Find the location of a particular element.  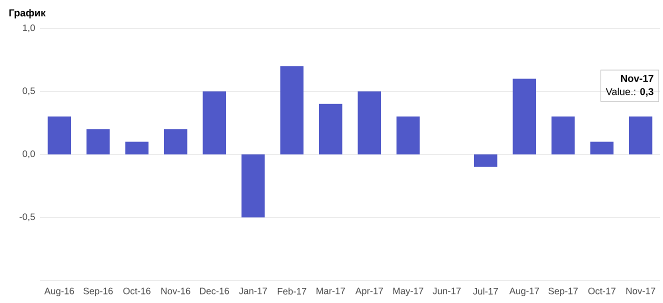

x-tick-label: Sep-17 is located at coordinates (563, 292).